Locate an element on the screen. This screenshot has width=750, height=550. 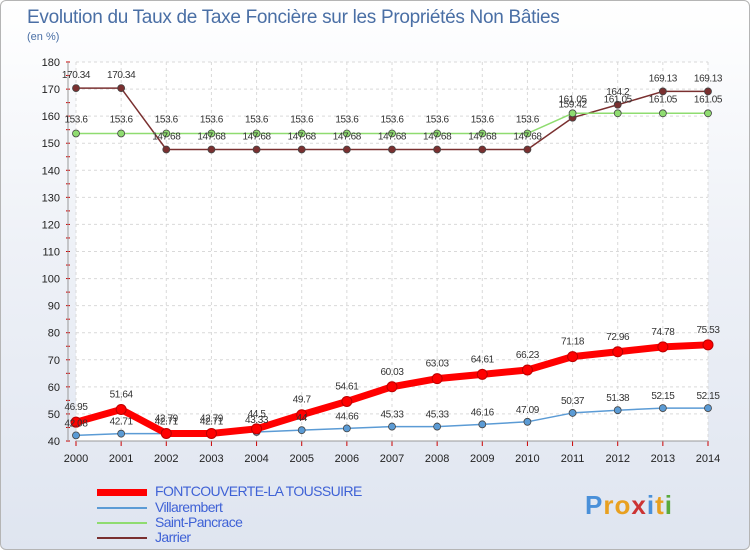
data-label: 74.78 is located at coordinates (663, 332).